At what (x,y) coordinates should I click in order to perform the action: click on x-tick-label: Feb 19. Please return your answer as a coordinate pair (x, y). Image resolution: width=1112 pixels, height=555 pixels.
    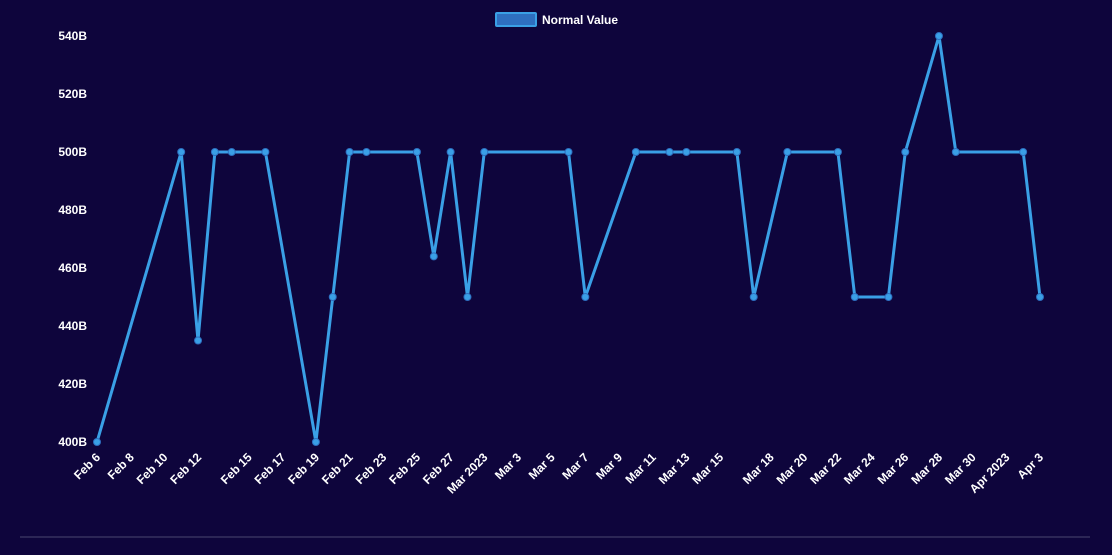
    Looking at the image, I should click on (303, 468).